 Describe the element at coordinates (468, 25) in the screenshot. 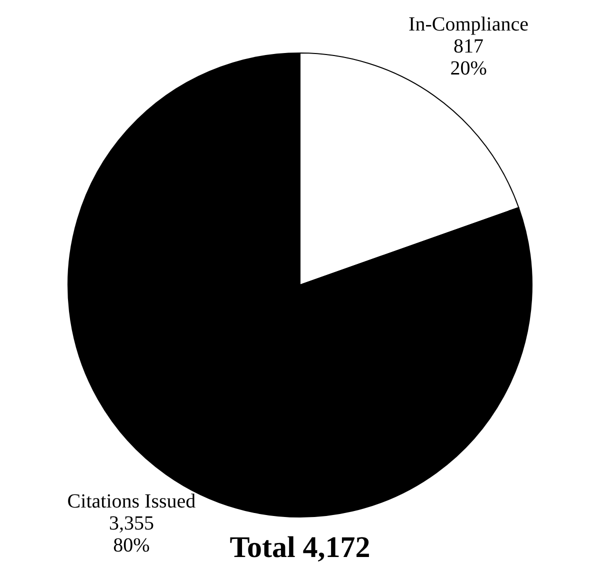

I see `slice-label: In-Compliance` at that location.